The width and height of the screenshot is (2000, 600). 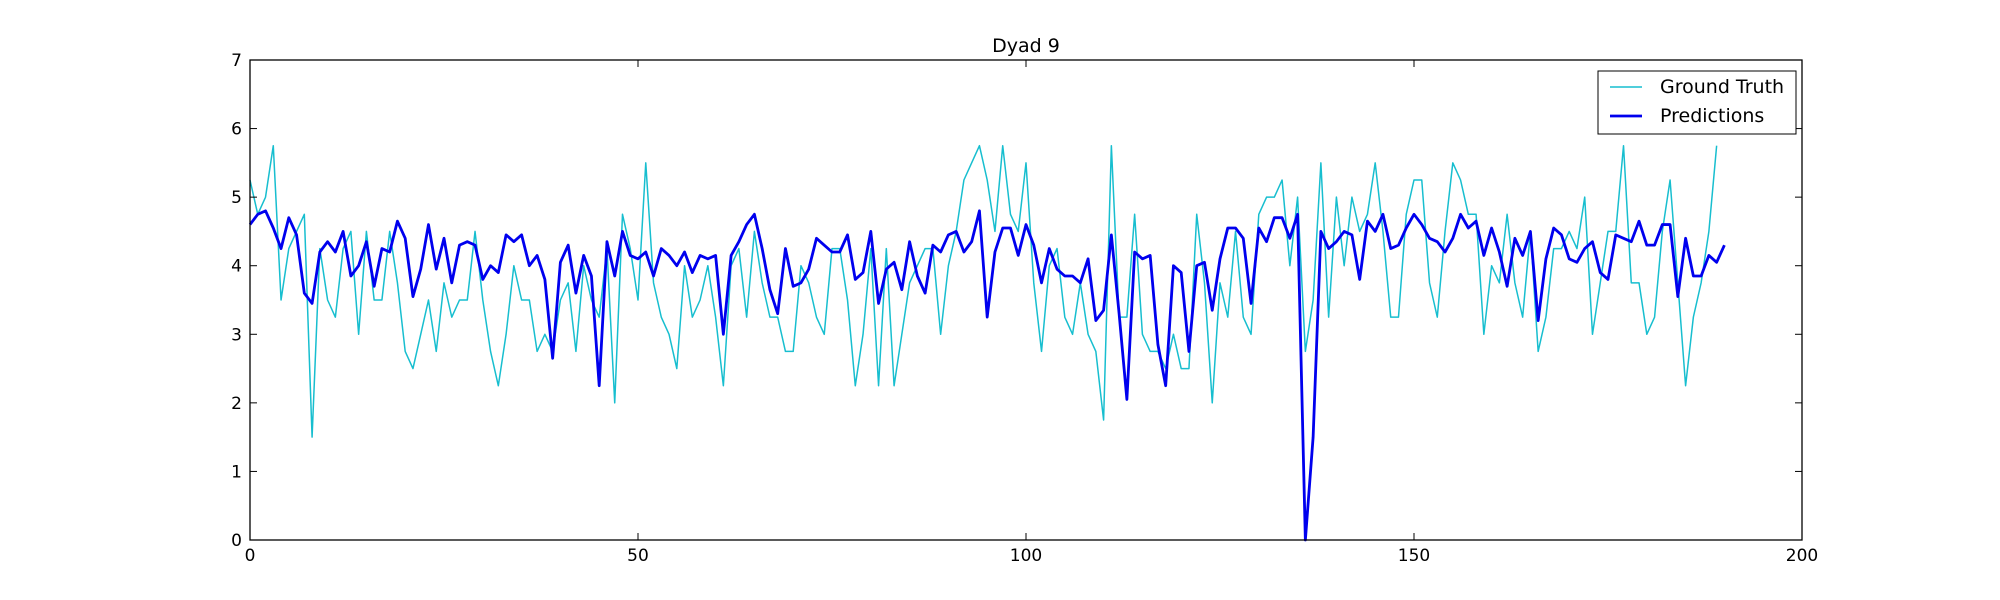 I want to click on y-tick-label: 2, so click(x=236, y=404).